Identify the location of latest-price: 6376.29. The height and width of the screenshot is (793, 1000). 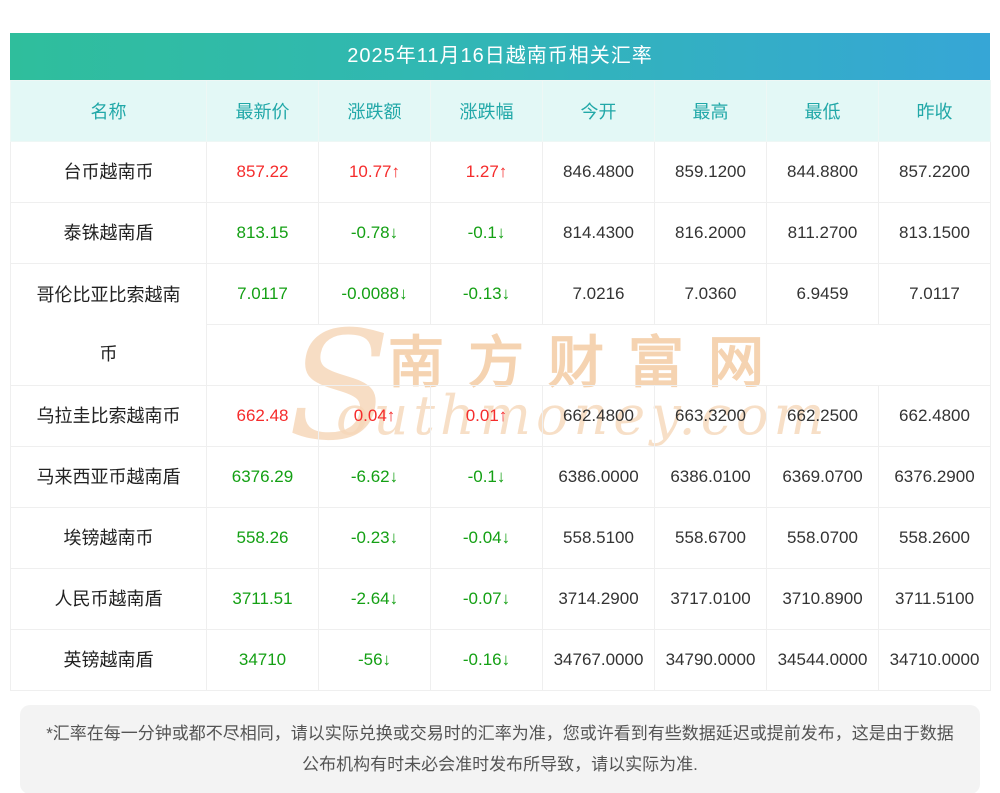
(262, 477).